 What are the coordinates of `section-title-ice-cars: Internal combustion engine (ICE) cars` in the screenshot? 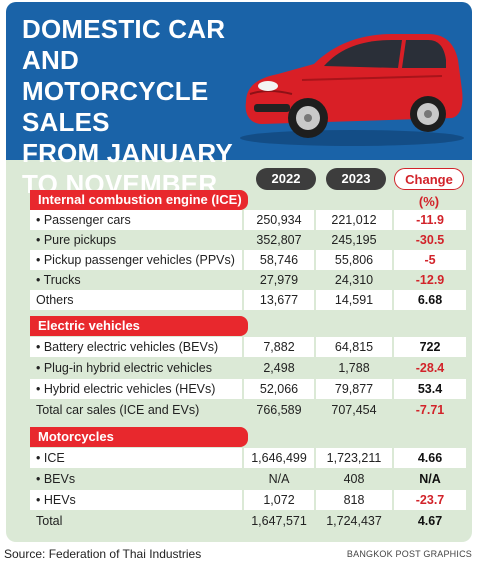 It's located at (139, 208).